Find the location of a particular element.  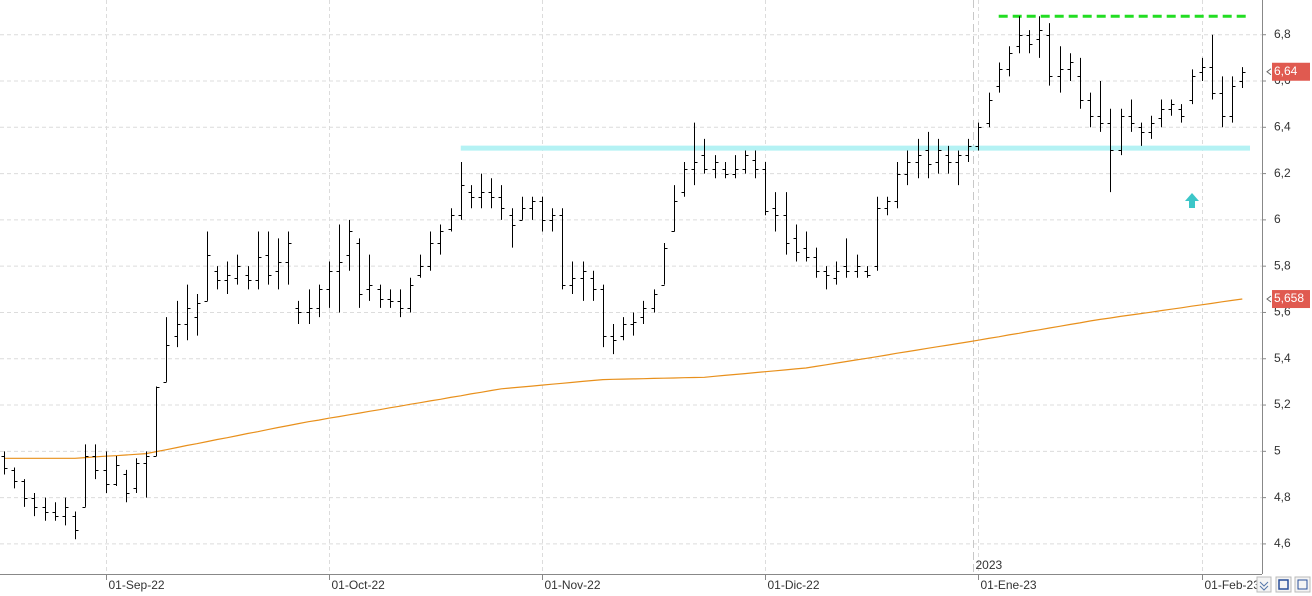

x-tick-label: 01-Dic-22 is located at coordinates (794, 585).